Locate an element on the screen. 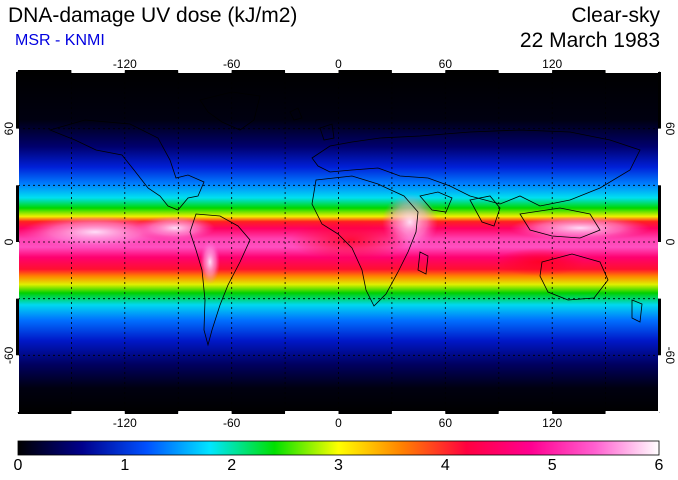 This screenshot has height=480, width=678. colorbar-label: 0 is located at coordinates (18, 465).